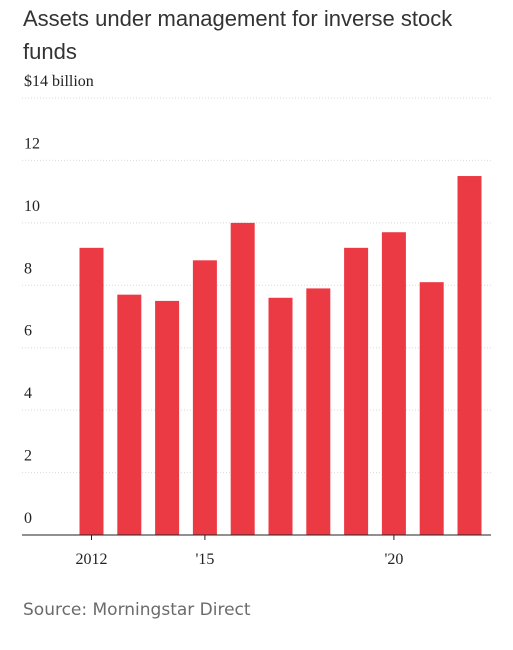  Describe the element at coordinates (32, 206) in the screenshot. I see `y-tick-label: 10` at that location.